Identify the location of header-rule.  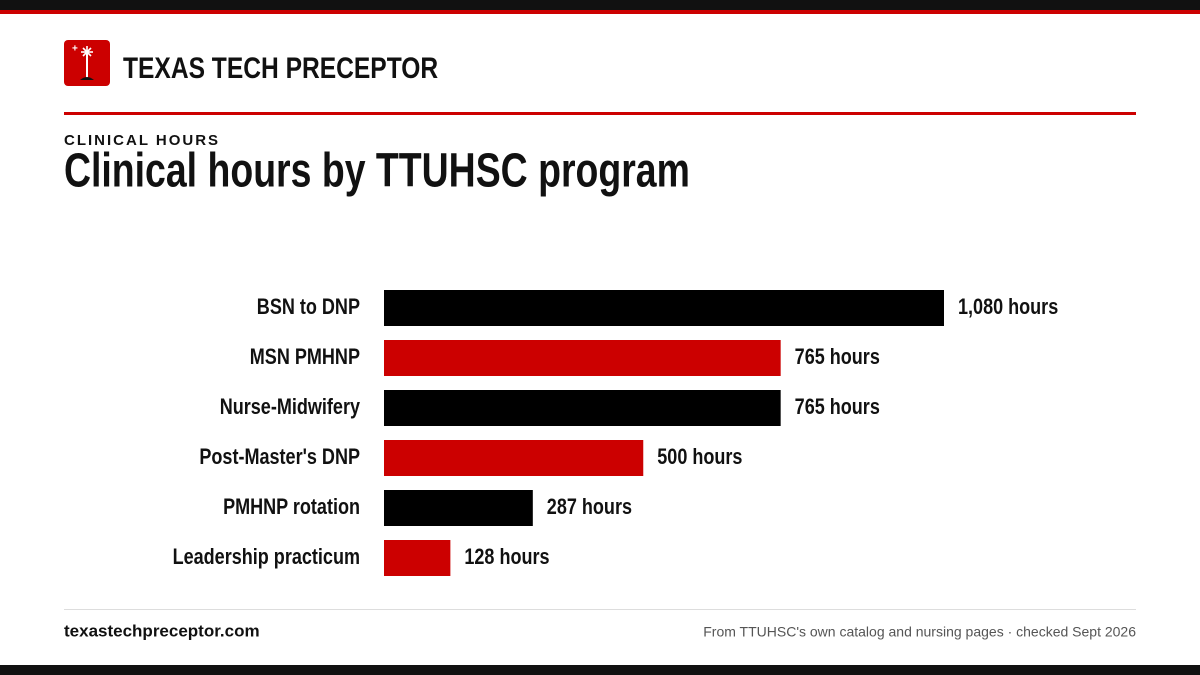
(600, 113).